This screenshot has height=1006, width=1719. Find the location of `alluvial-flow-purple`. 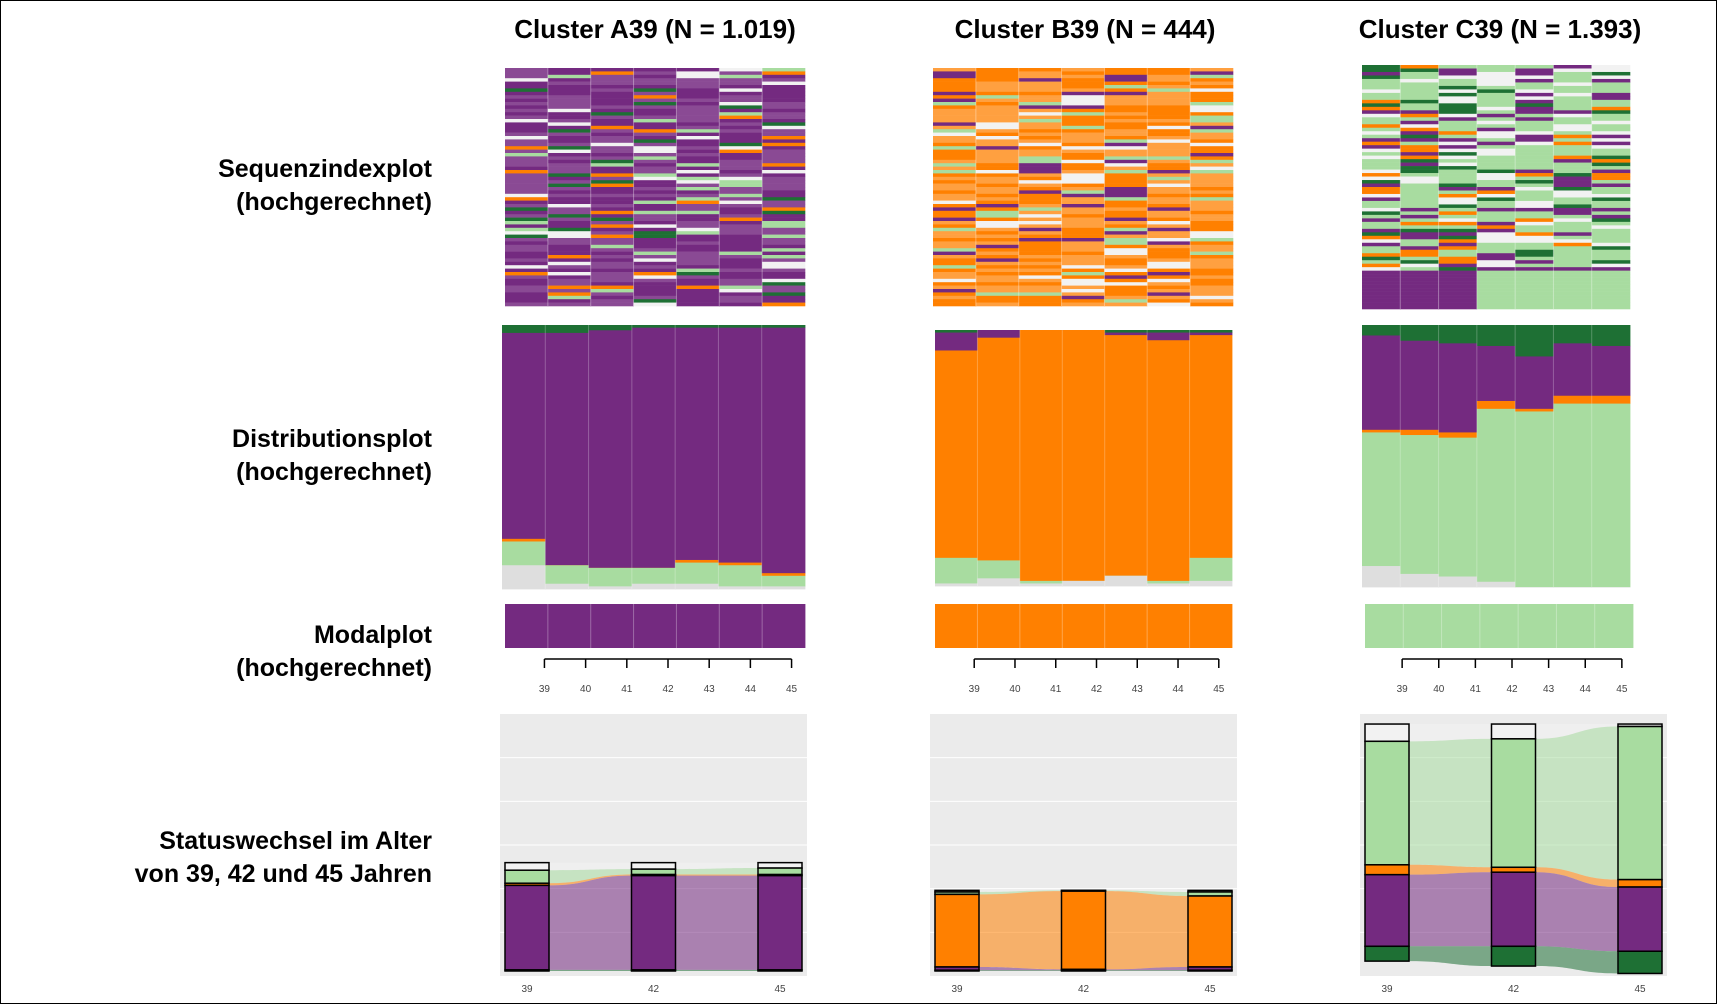

alluvial-flow-purple is located at coordinates (1146, 968).